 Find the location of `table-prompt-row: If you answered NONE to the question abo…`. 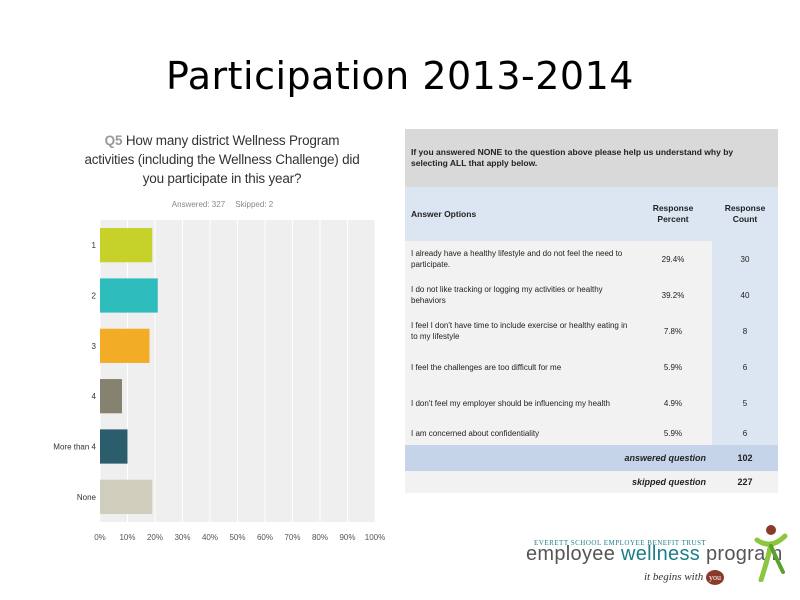

table-prompt-row: If you answered NONE to the question abo… is located at coordinates (591, 158).